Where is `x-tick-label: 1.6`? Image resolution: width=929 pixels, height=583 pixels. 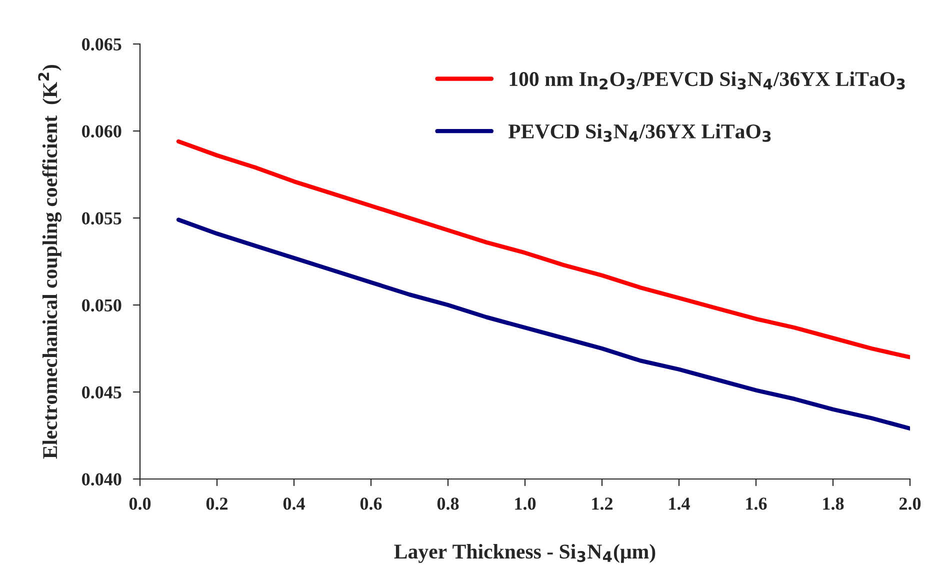
x-tick-label: 1.6 is located at coordinates (756, 504).